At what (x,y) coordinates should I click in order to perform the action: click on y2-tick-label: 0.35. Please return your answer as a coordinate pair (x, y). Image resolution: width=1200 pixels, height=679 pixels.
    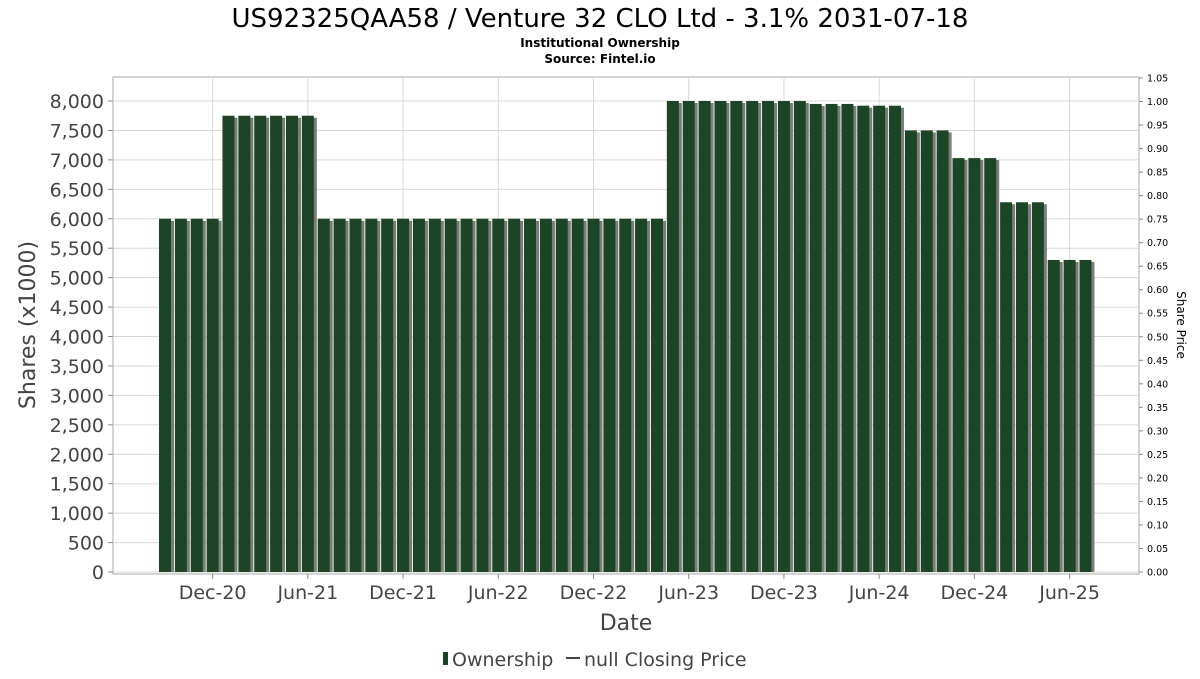
    Looking at the image, I should click on (1157, 408).